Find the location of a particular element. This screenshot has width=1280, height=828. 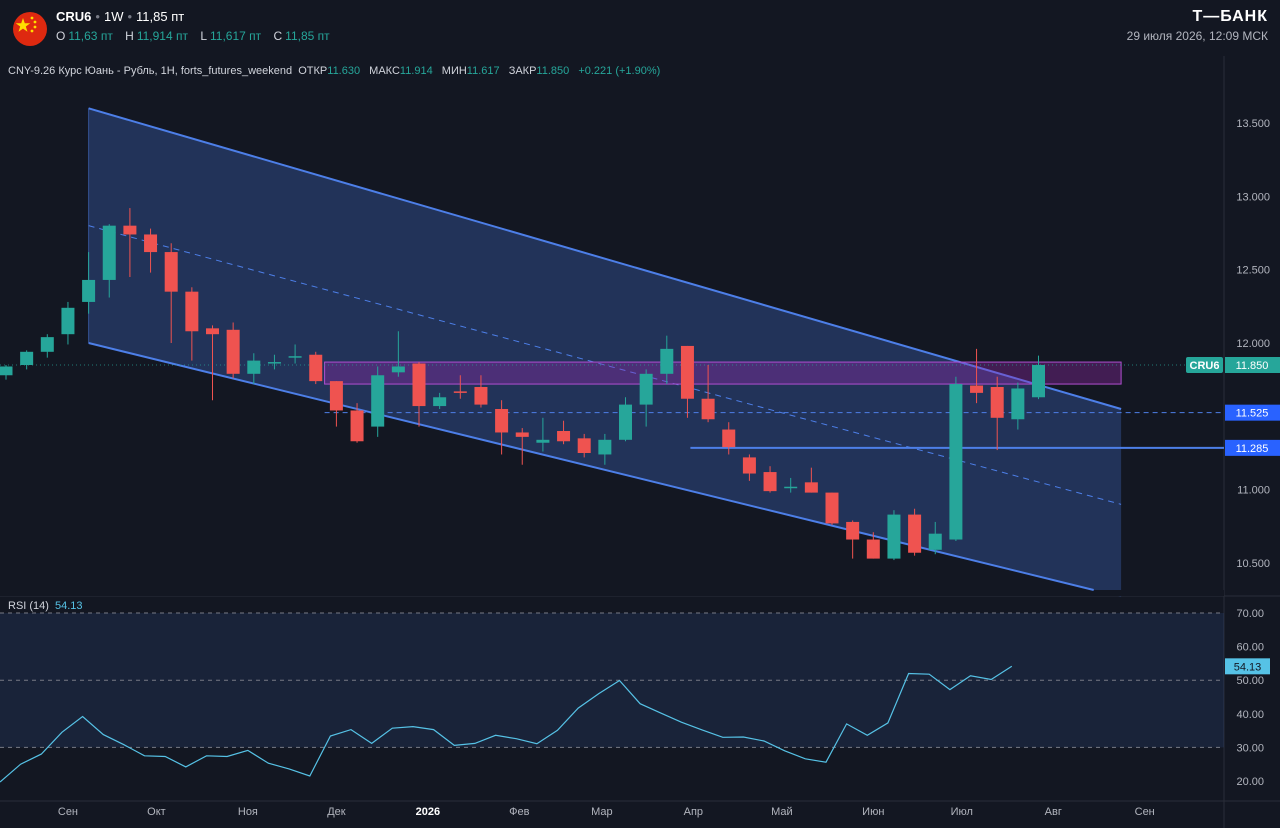

legend-value: 11.630 is located at coordinates (344, 71).